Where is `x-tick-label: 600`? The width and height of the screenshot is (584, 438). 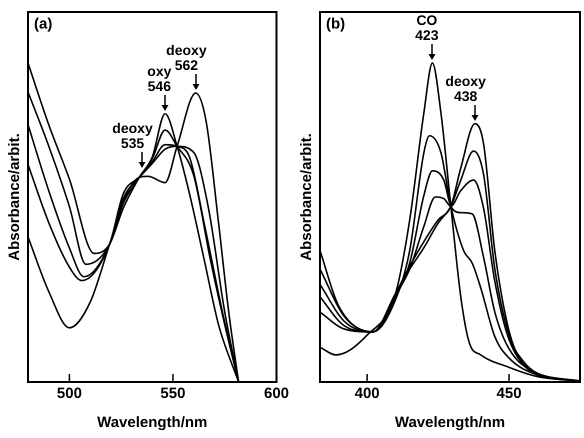
x-tick-label: 600 is located at coordinates (276, 393).